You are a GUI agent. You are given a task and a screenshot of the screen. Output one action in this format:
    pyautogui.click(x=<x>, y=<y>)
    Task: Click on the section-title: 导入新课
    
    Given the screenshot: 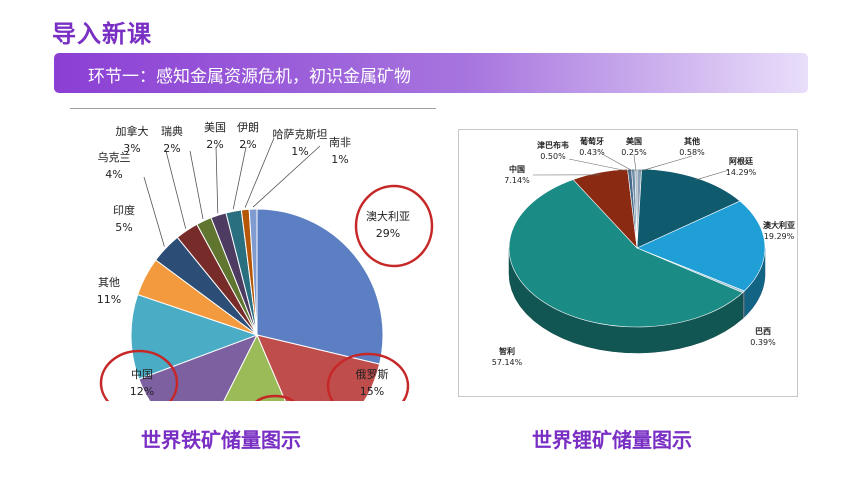 What is the action you would take?
    pyautogui.click(x=102, y=34)
    